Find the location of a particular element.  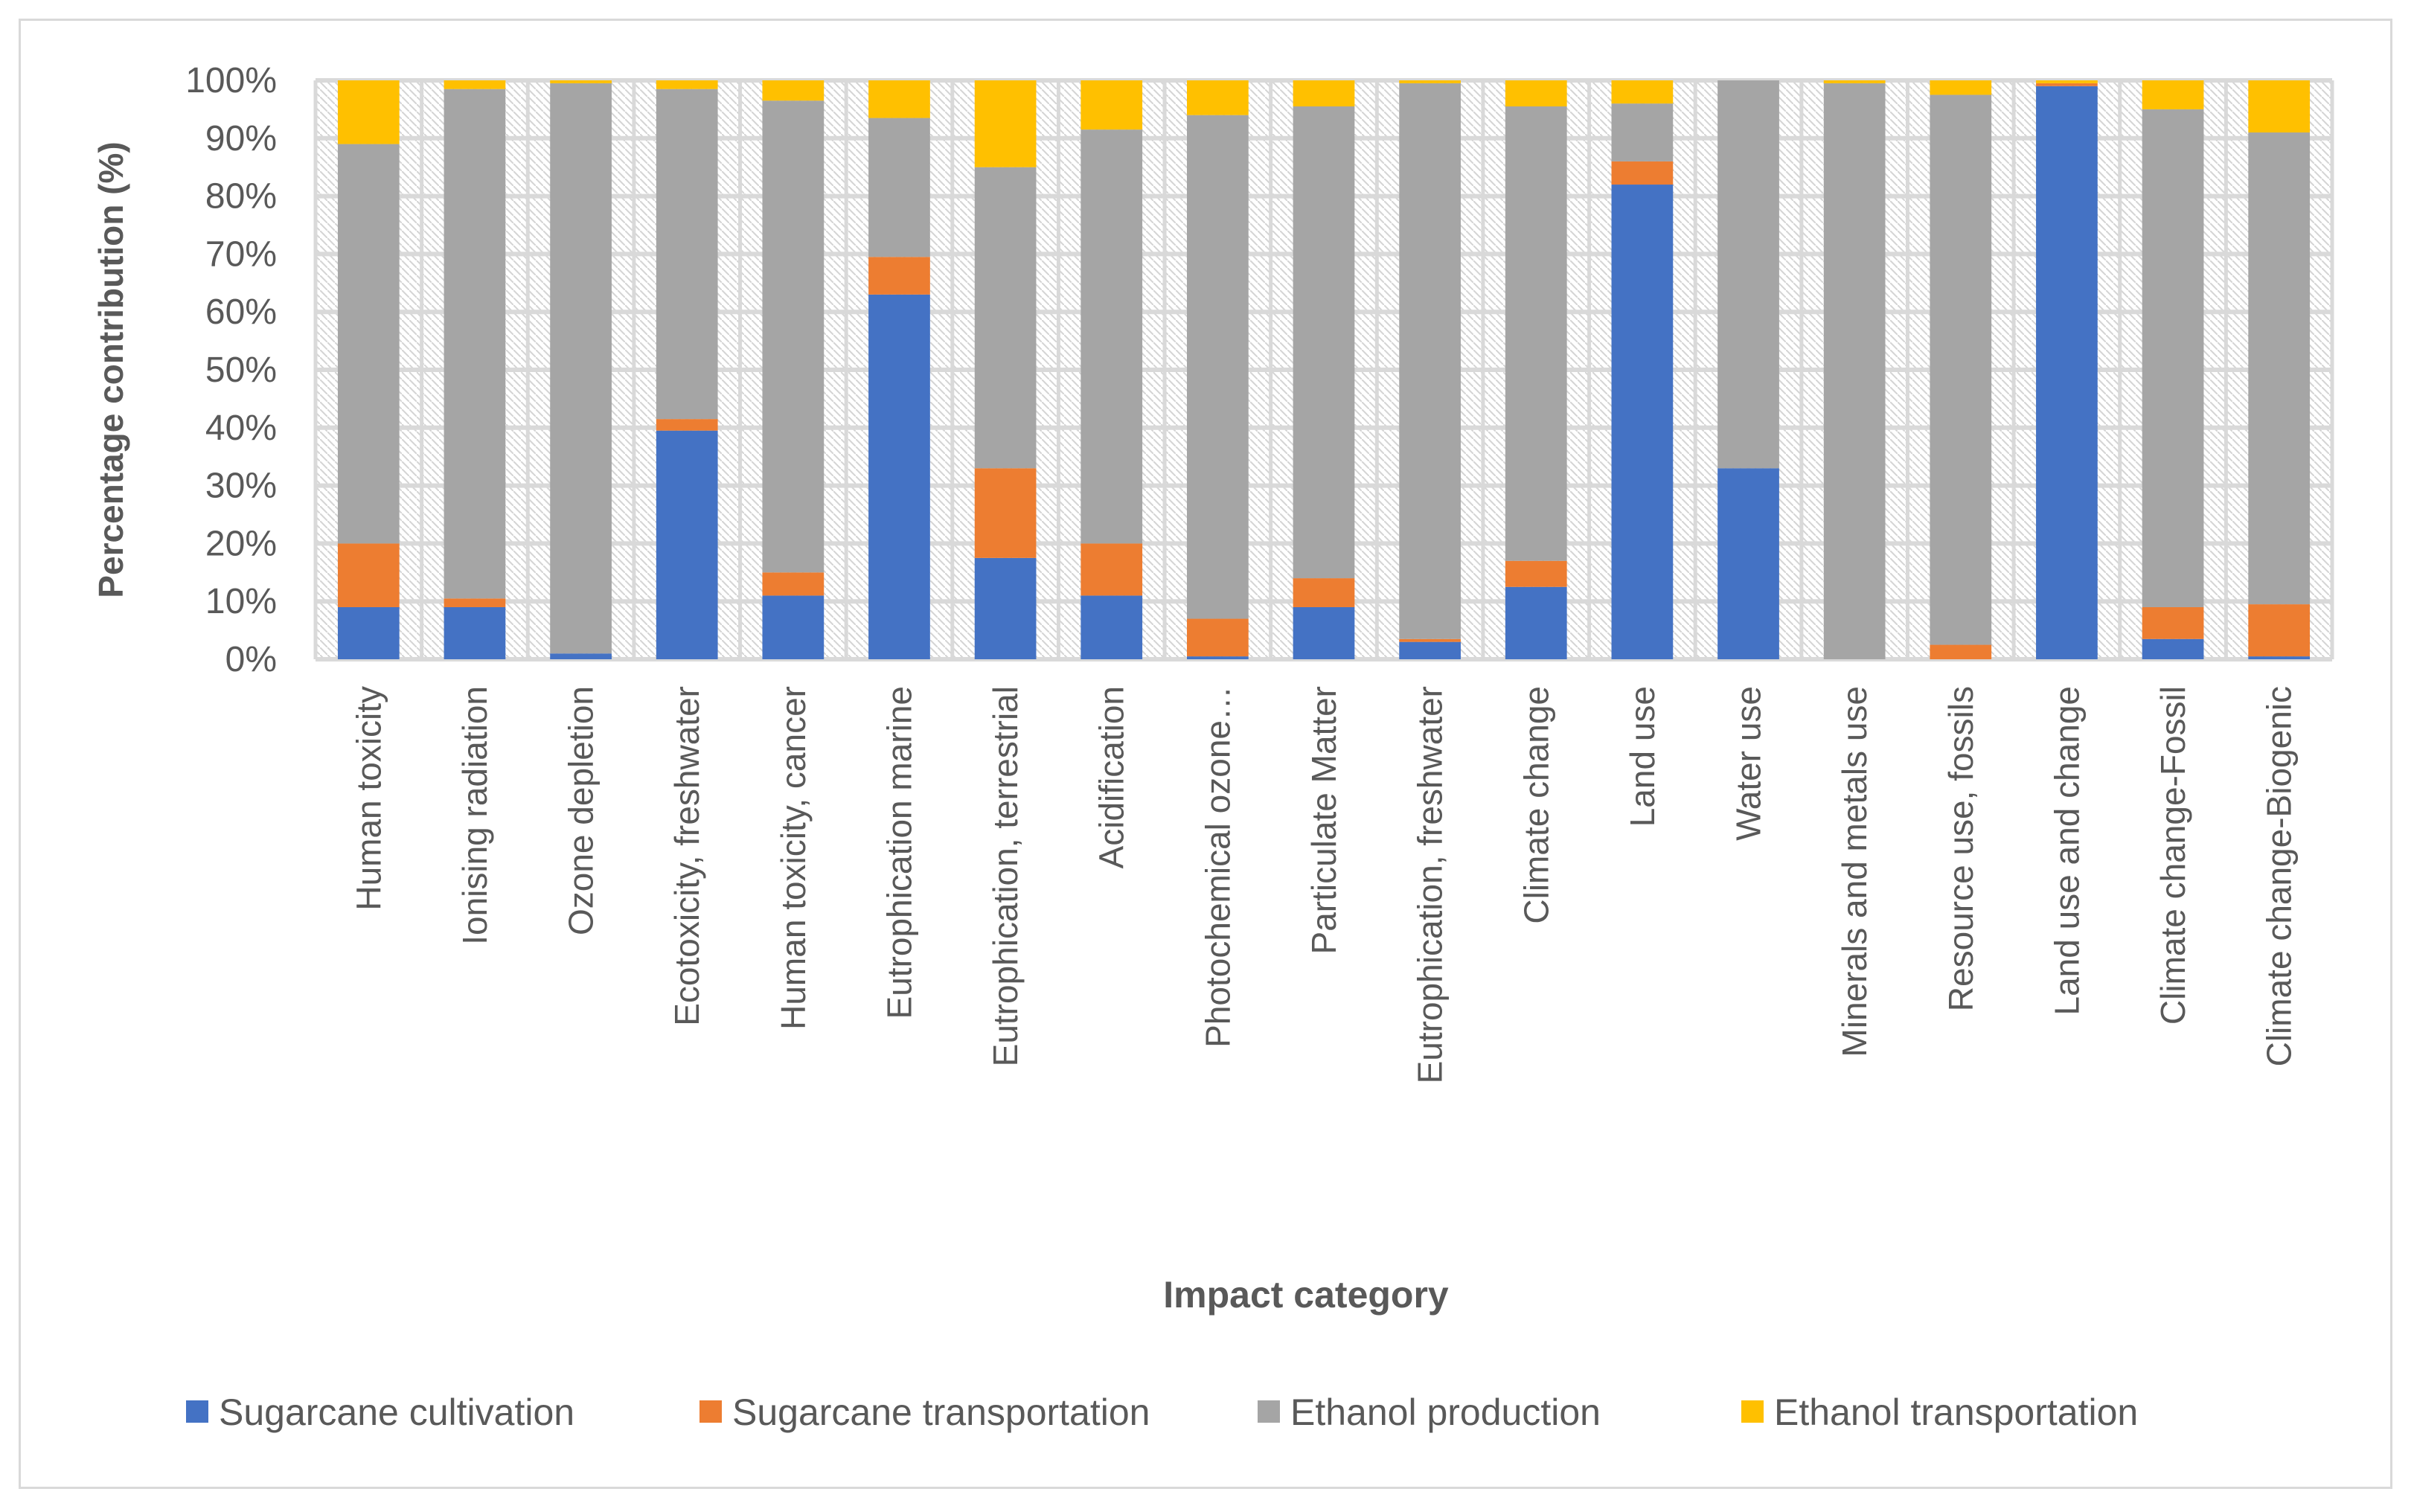

y-tick-label: 10% is located at coordinates (241, 601).